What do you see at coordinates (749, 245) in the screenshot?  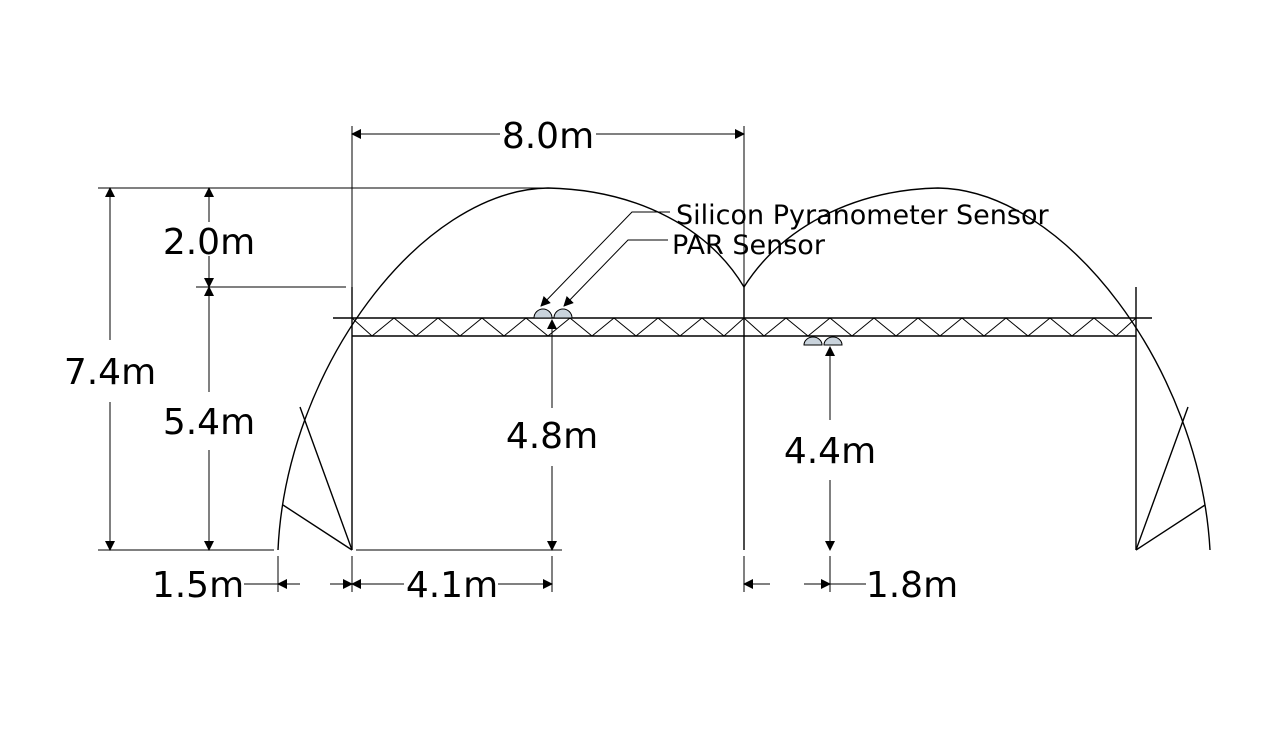 I see `par-label: PAR Sensor` at bounding box center [749, 245].